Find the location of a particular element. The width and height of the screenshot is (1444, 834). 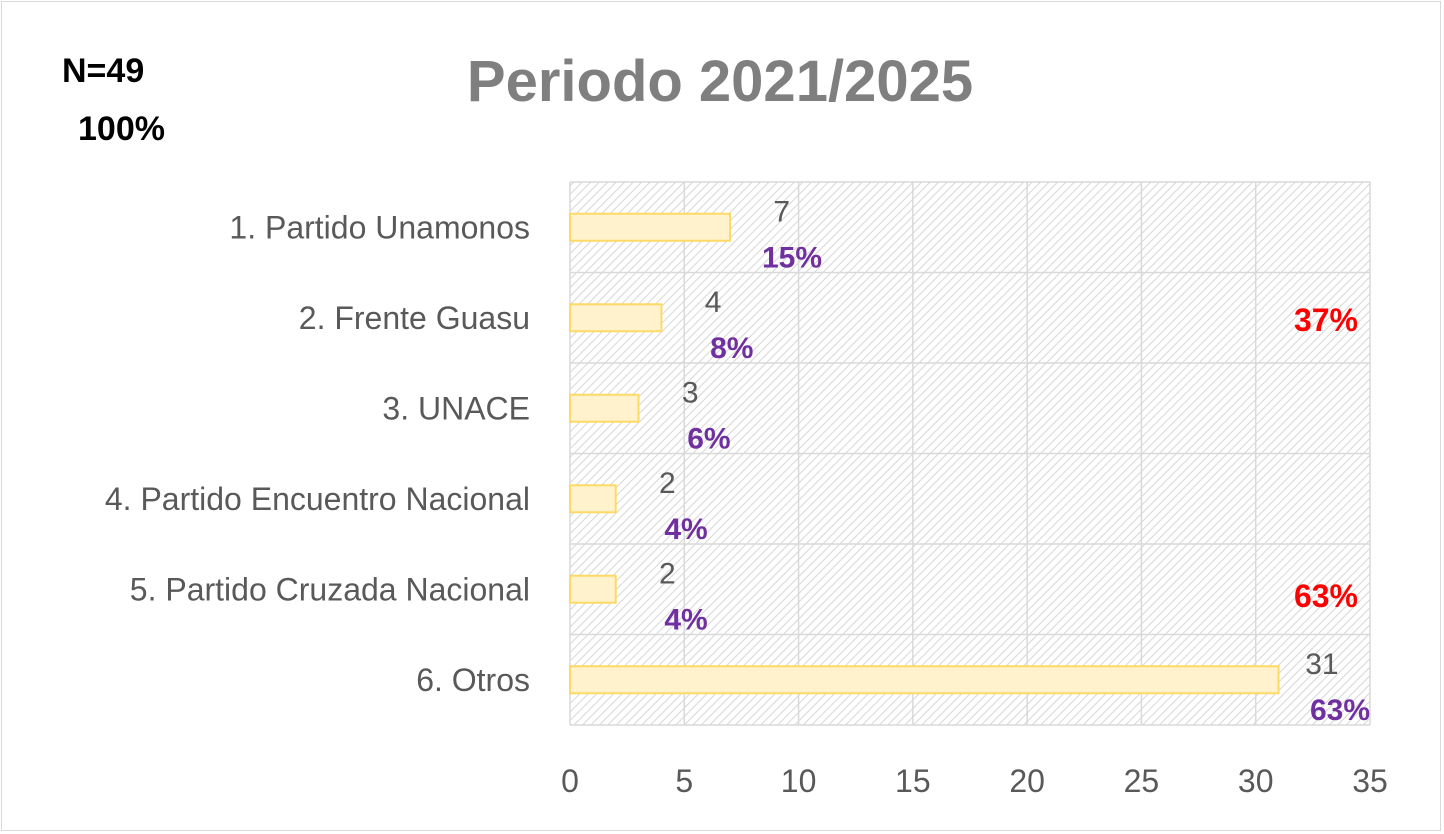

group-percent-label-1: 37% is located at coordinates (1326, 320).